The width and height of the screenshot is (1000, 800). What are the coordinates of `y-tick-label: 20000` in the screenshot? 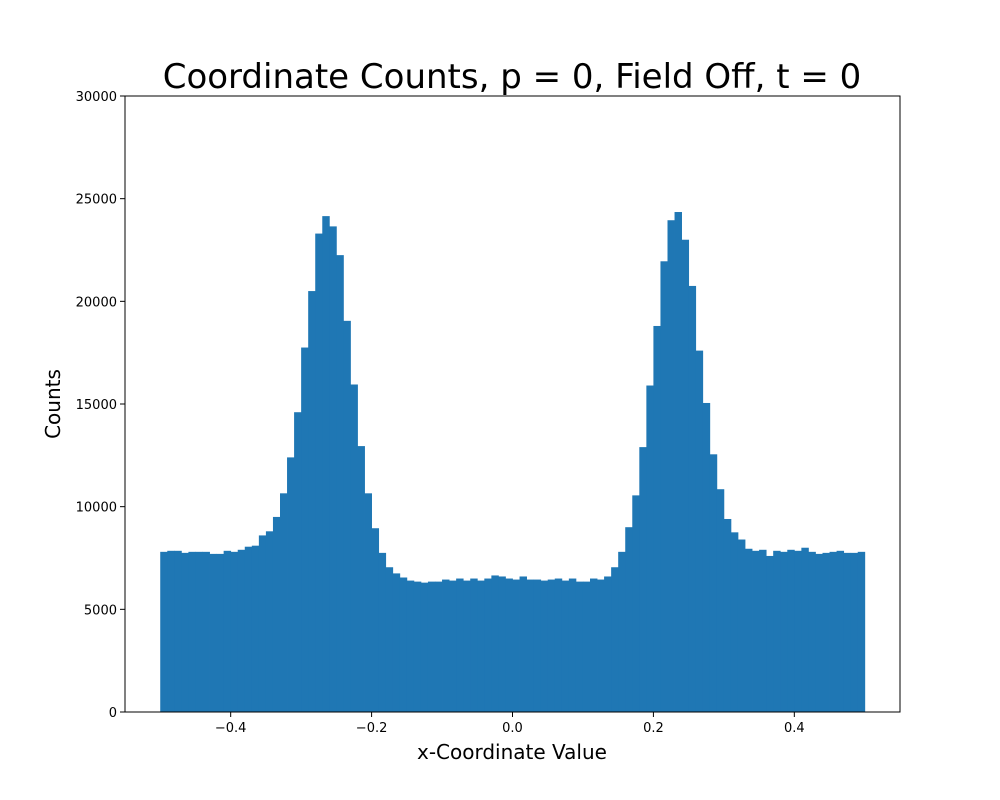 It's located at (96, 302).